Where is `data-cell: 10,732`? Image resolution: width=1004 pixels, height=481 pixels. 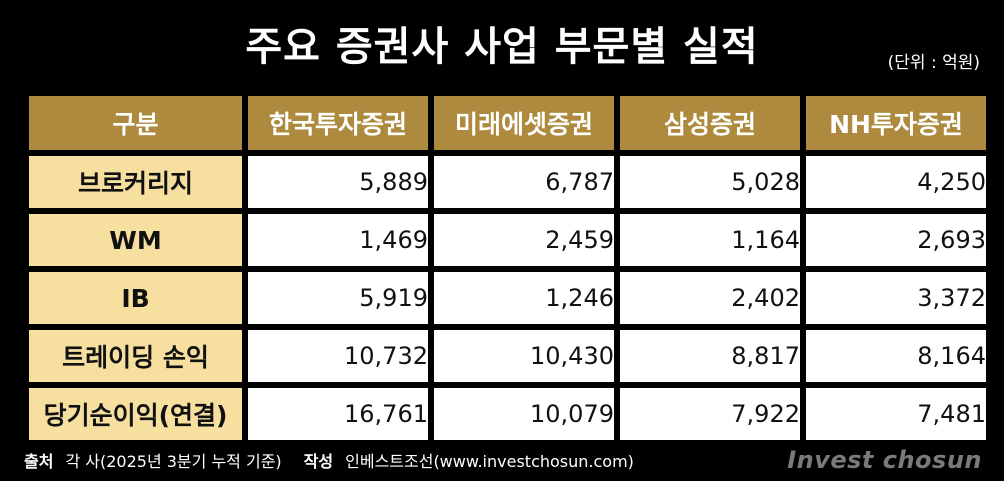 data-cell: 10,732 is located at coordinates (338, 356).